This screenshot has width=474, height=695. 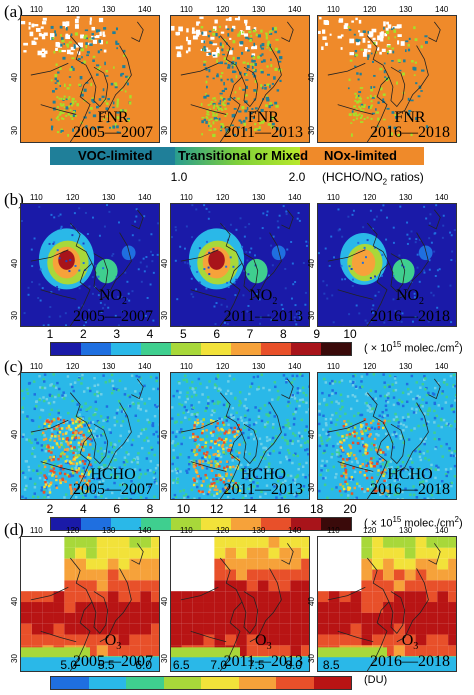 I want to click on panel-b-colorbar-tick-7: 7, so click(x=250, y=334).